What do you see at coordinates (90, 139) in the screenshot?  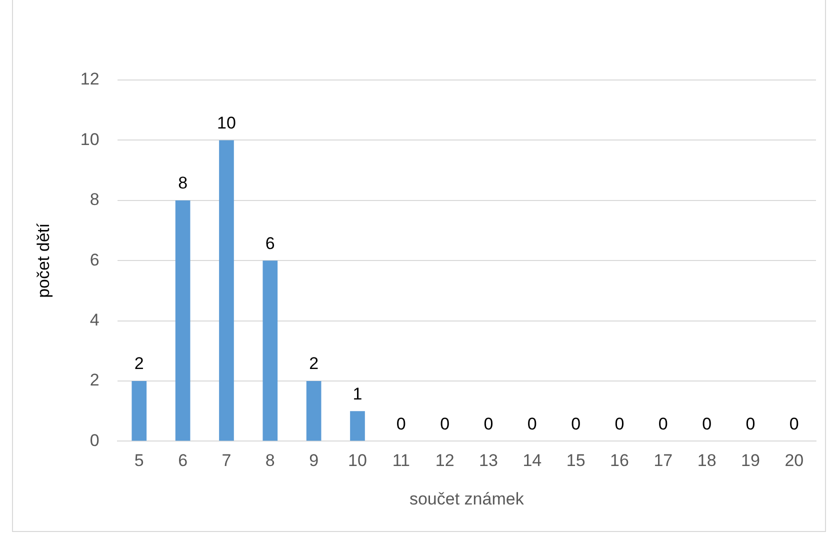 I see `y-tick-label: 10` at bounding box center [90, 139].